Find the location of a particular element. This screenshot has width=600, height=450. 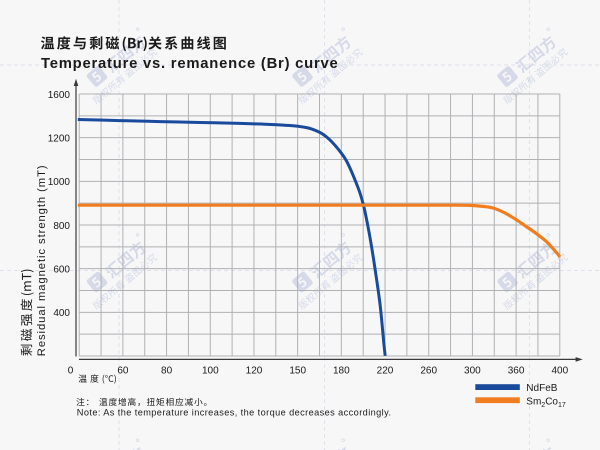

svg-text: 1600 is located at coordinates (59, 95).